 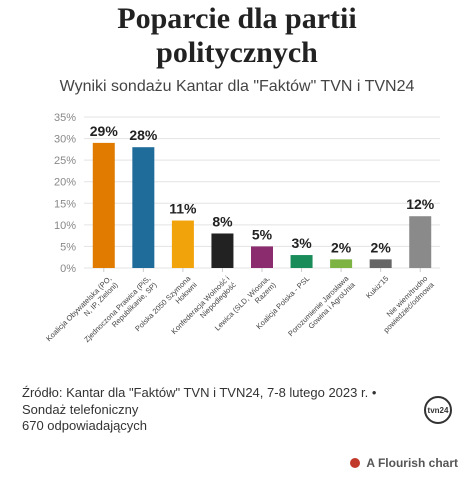 I want to click on flourish-icon, so click(x=355, y=463).